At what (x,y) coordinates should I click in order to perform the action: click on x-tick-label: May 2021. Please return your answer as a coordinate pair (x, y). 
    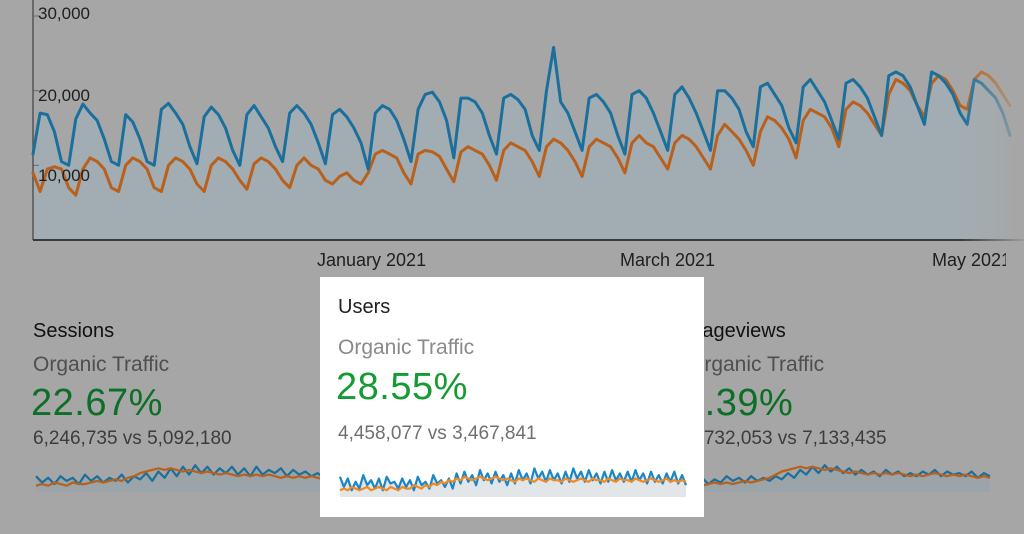
    Looking at the image, I should click on (969, 260).